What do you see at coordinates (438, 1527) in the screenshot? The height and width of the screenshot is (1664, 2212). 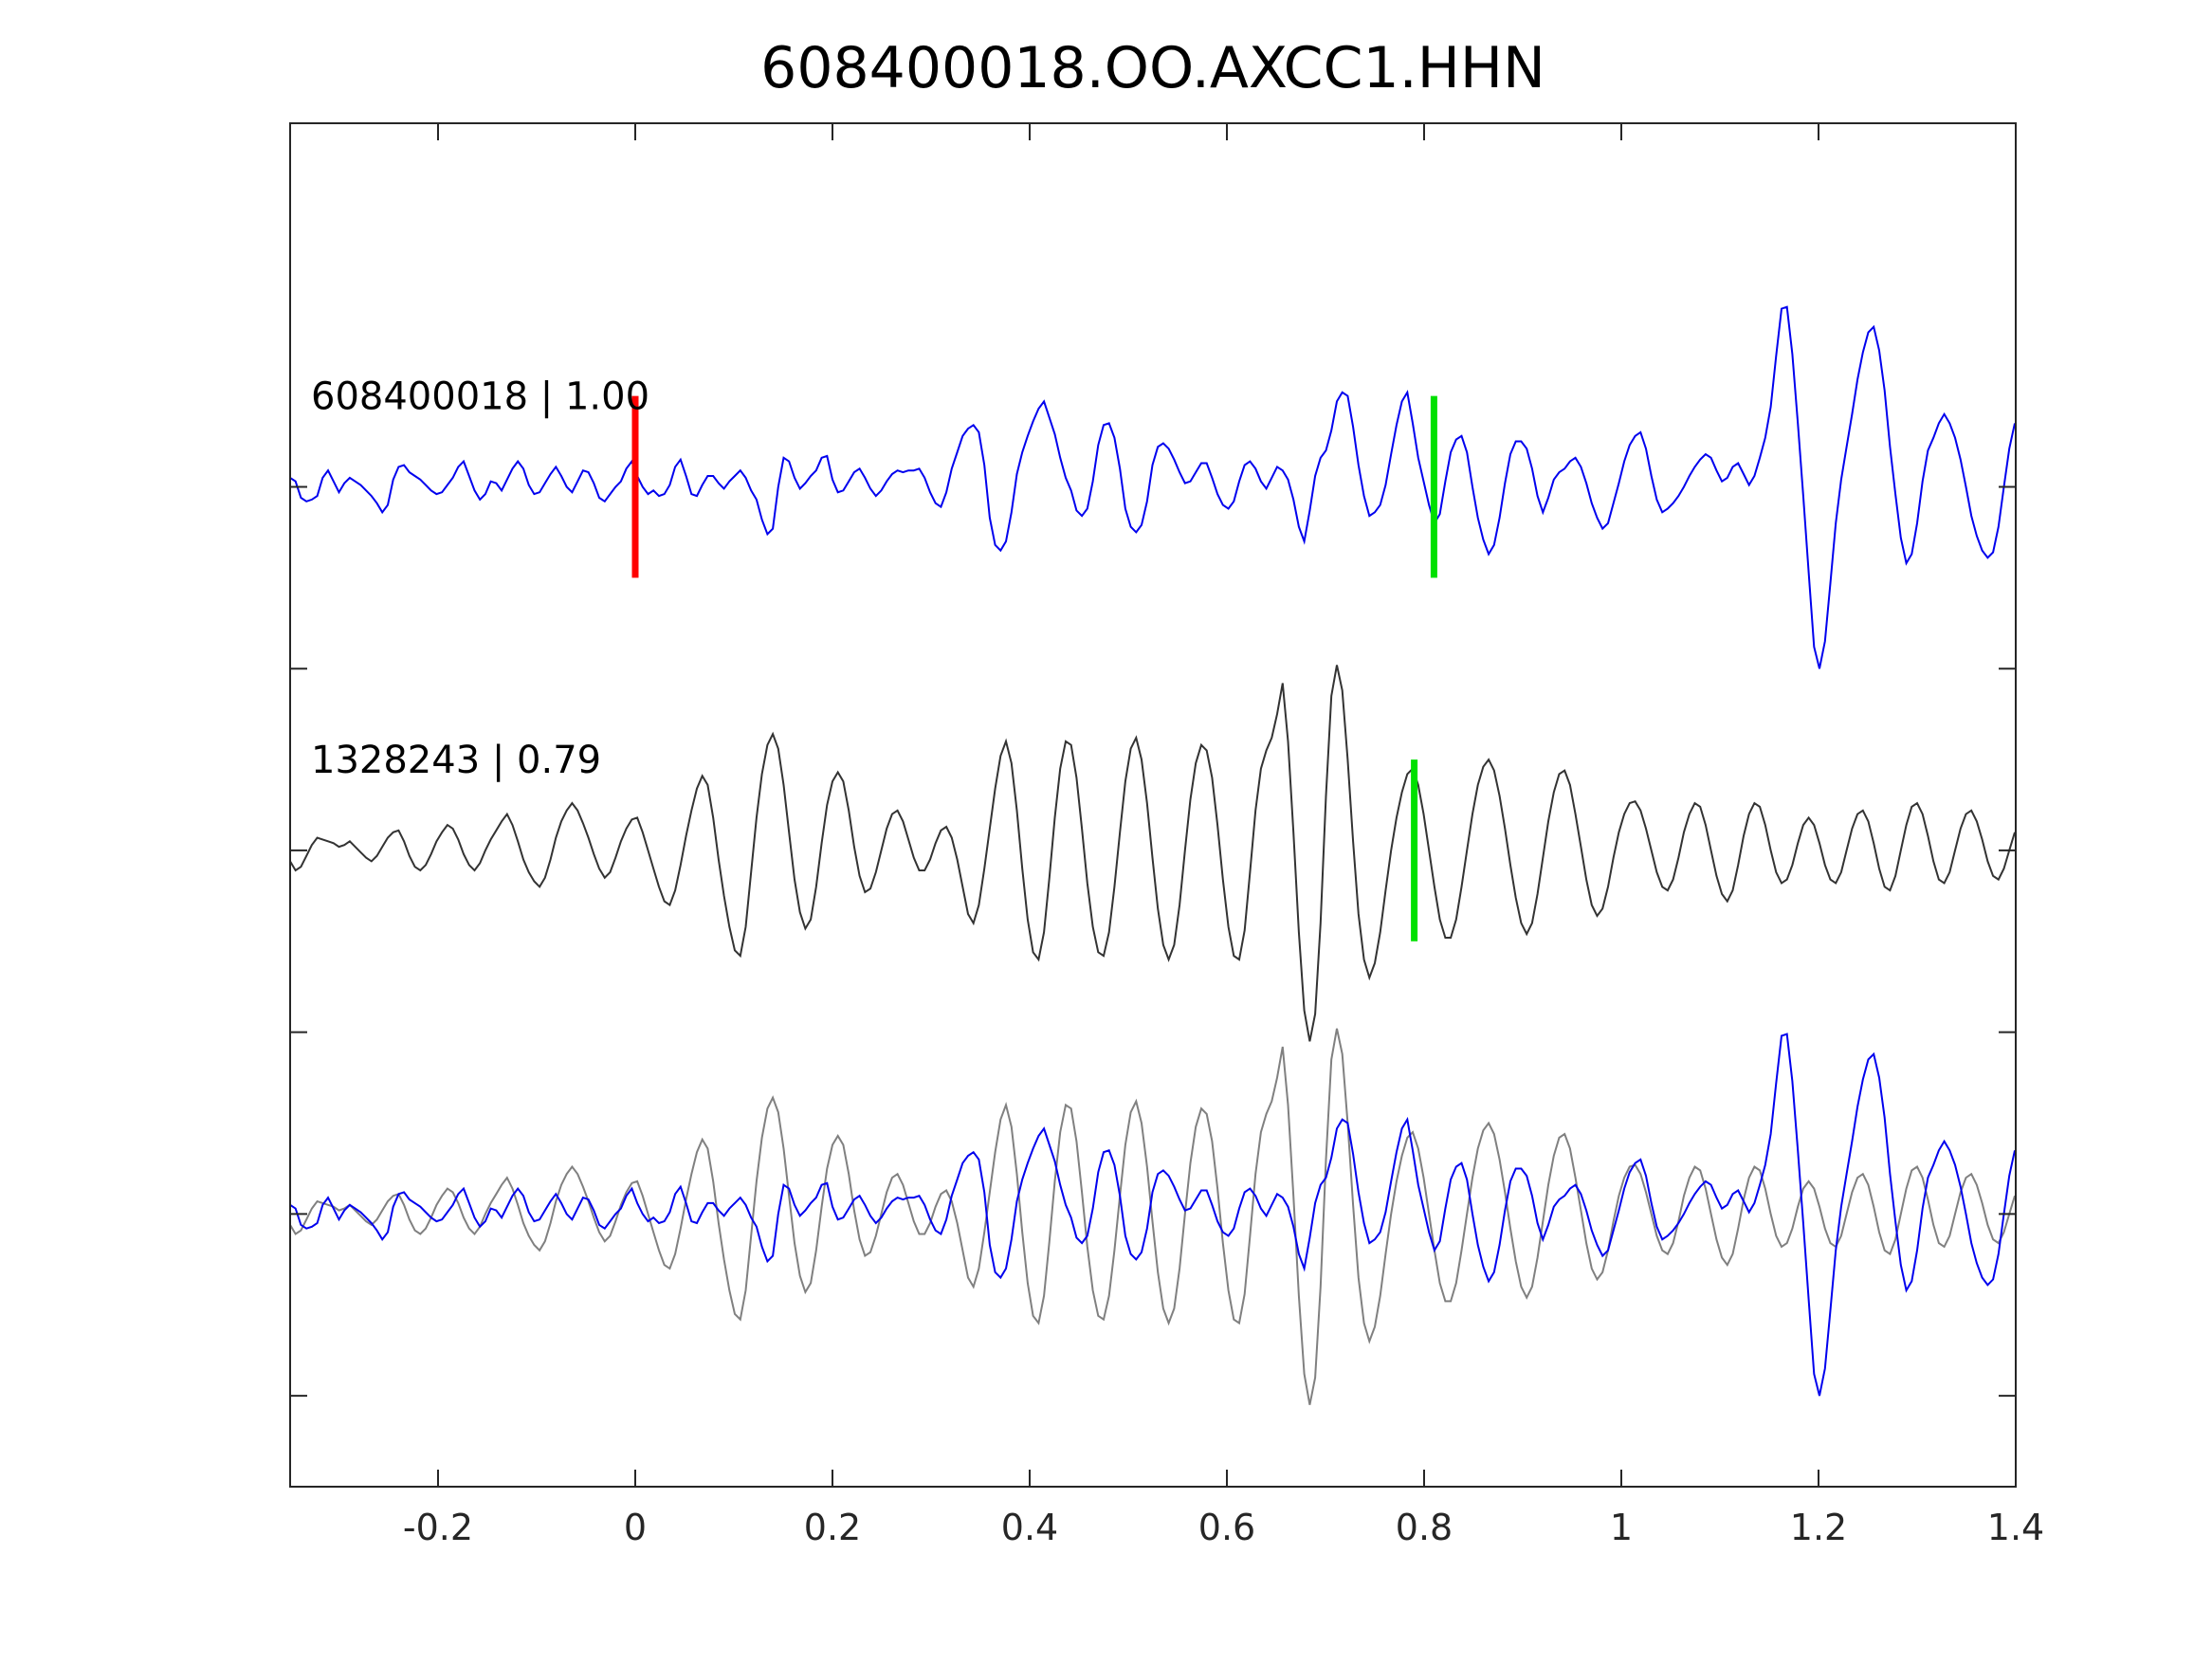 I see `x-tick-label: -0.2` at bounding box center [438, 1527].